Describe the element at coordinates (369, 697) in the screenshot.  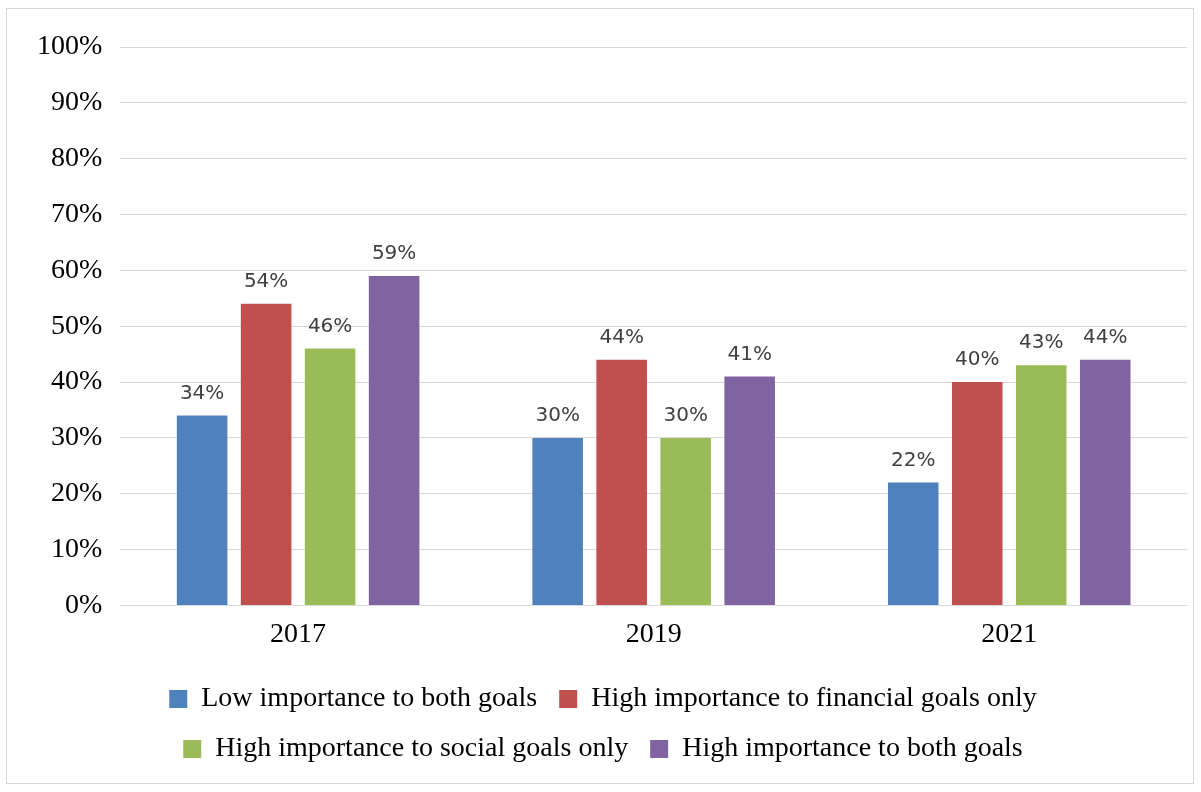
I see `legend-label: Low importance to both goals` at that location.